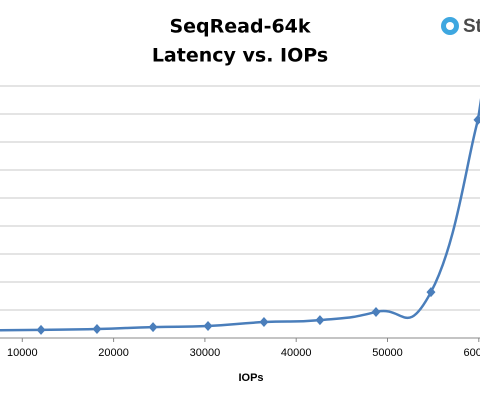 This screenshot has height=401, width=480. What do you see at coordinates (250, 378) in the screenshot?
I see `x-axis-title: IOPs` at bounding box center [250, 378].